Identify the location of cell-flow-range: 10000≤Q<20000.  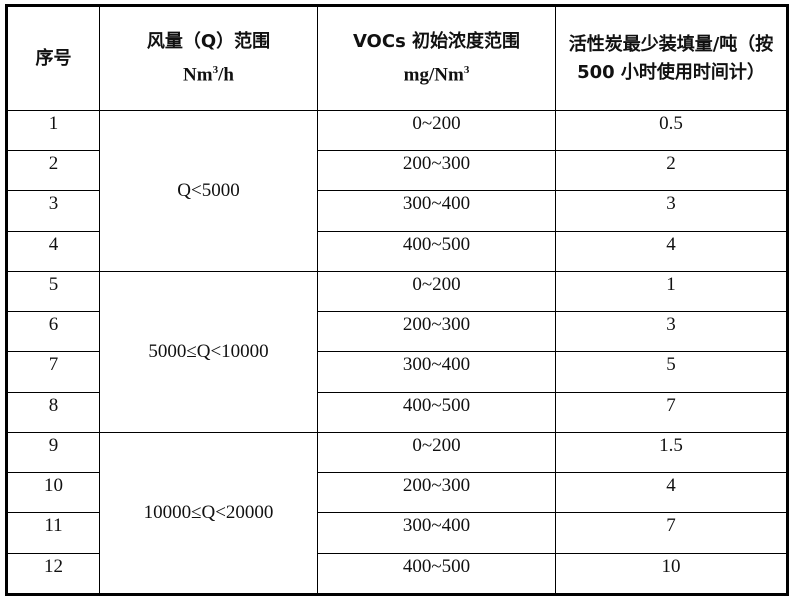
(208, 513).